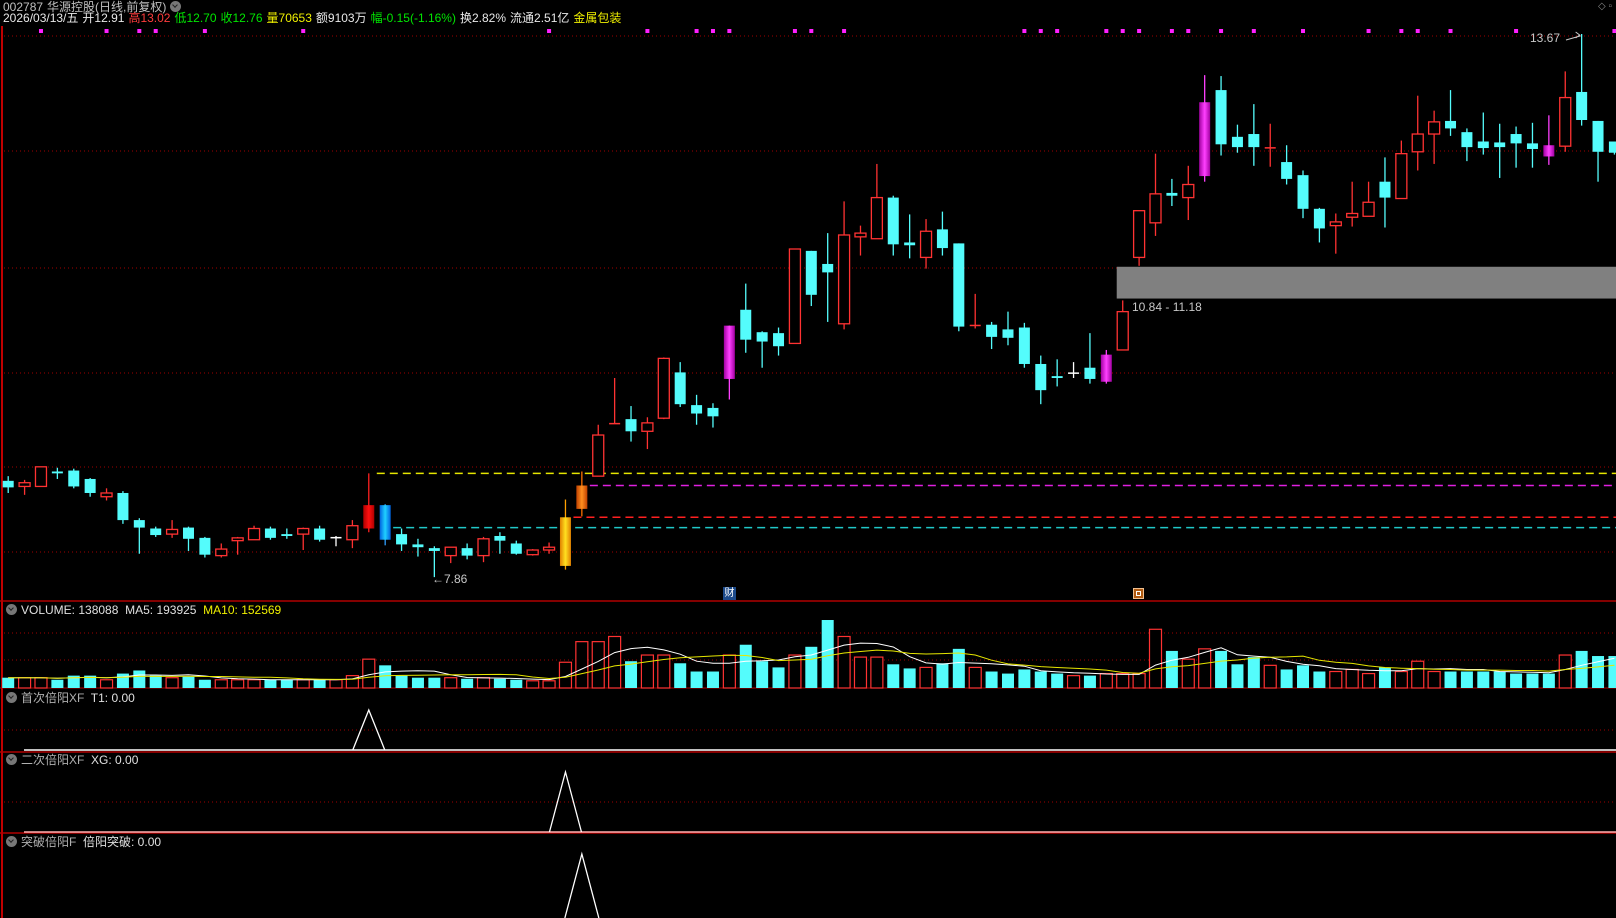 The image size is (1616, 918). What do you see at coordinates (53, 698) in the screenshot?
I see `indicator-name: 首次倍阳XF` at bounding box center [53, 698].